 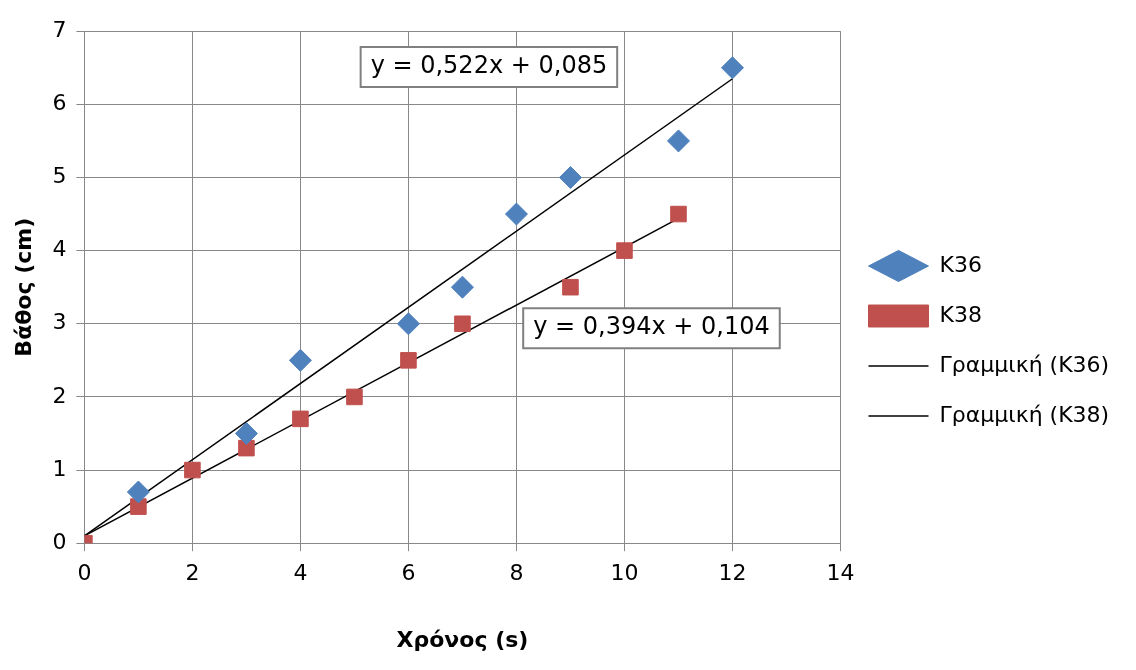 I want to click on x-tick-label: 0, so click(x=84, y=573).